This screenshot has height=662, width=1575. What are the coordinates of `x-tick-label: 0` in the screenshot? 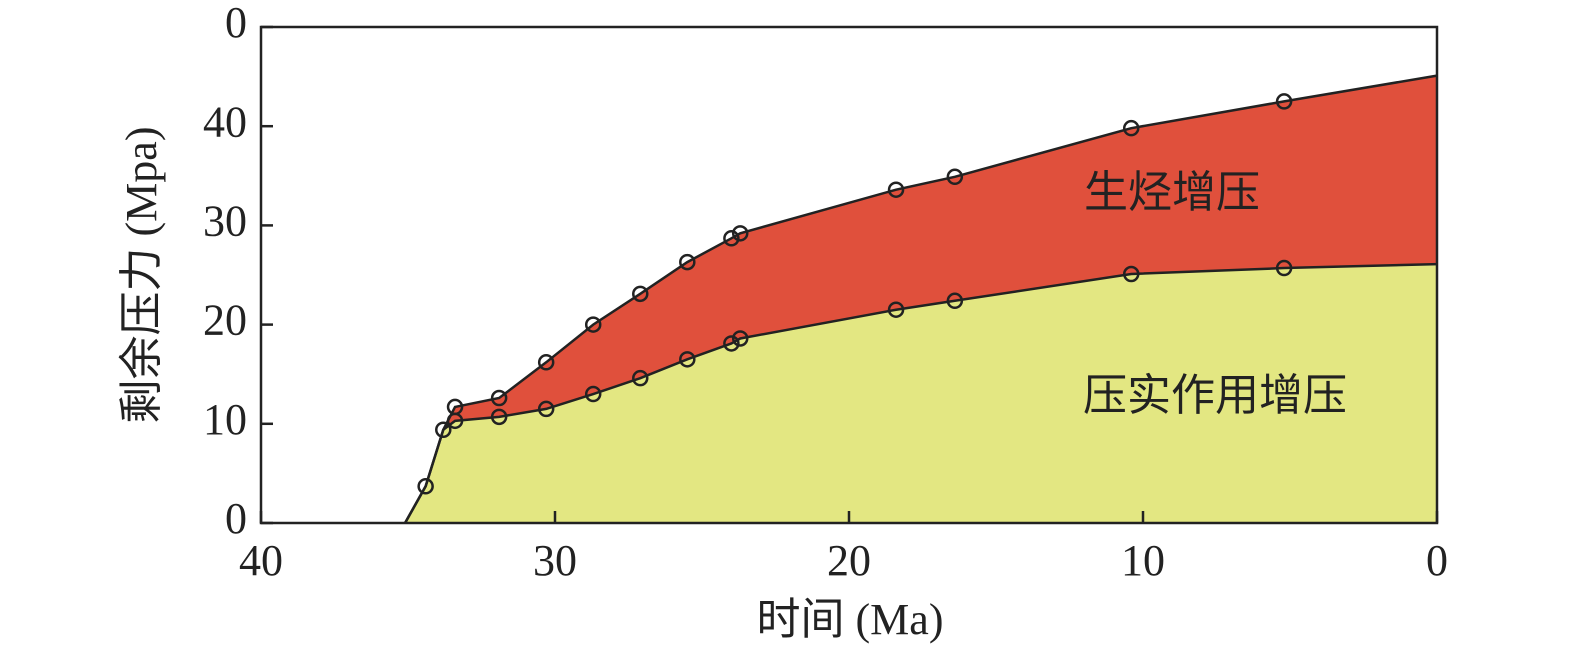 It's located at (1437, 560).